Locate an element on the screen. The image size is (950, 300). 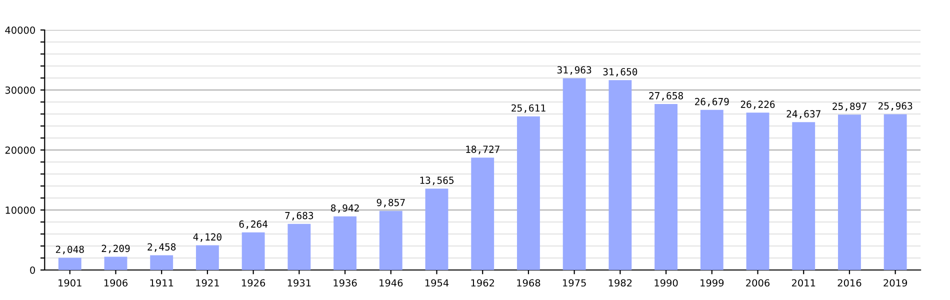
data-label: 4,120 is located at coordinates (207, 237).